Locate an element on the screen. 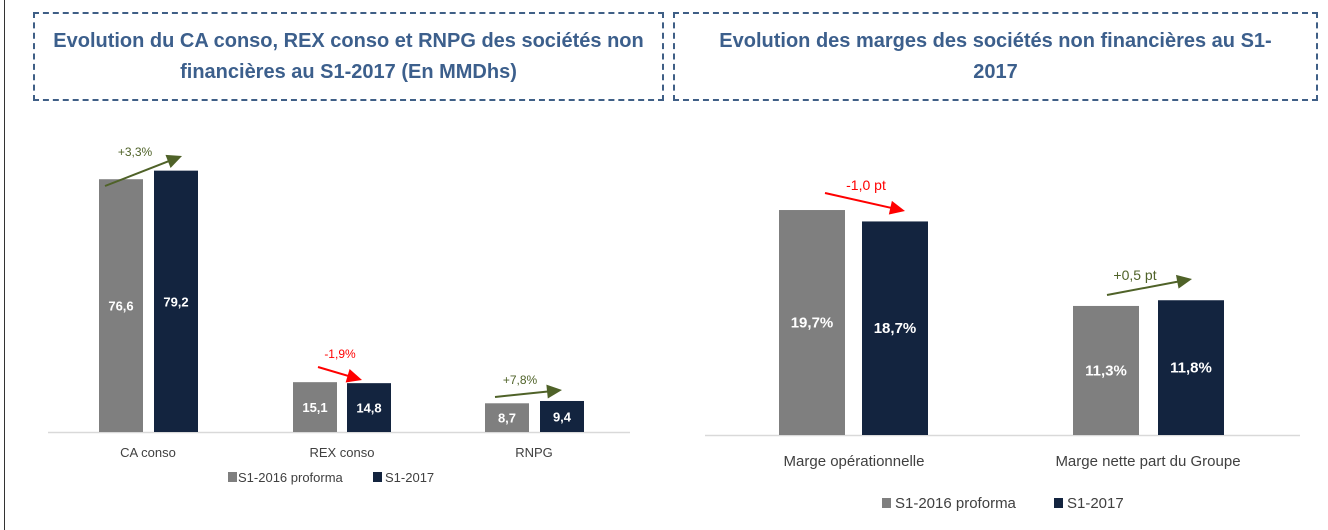 This screenshot has height=530, width=1328. data-label: 14,8 is located at coordinates (368, 408).